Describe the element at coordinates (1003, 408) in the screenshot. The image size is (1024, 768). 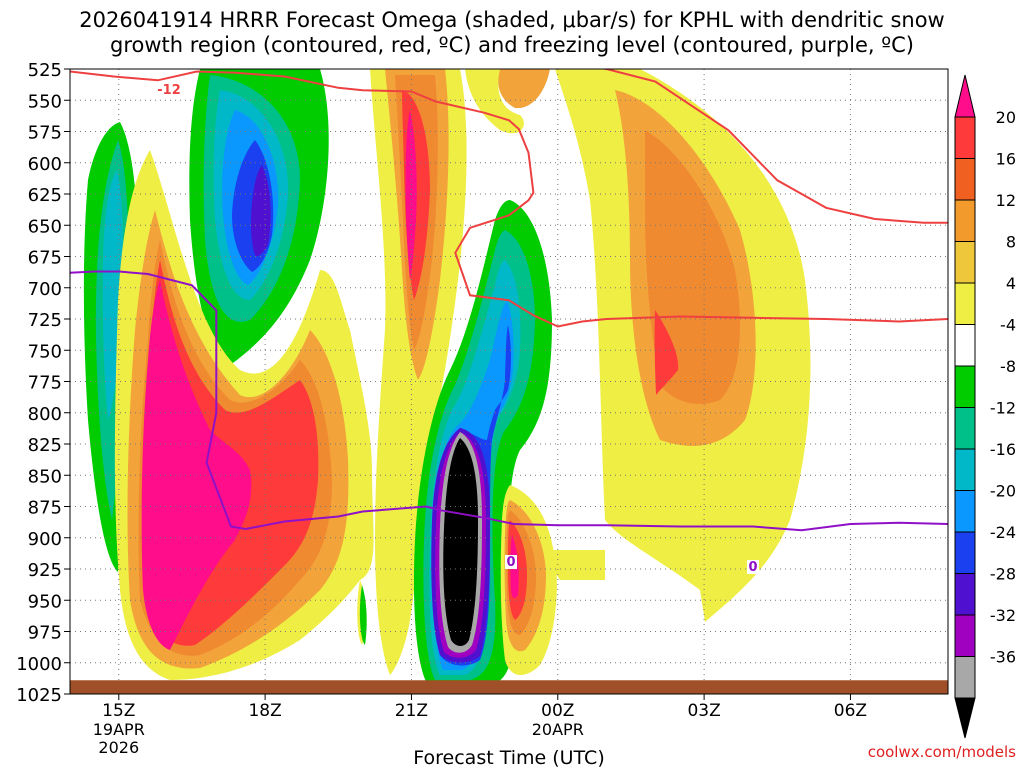
I see `colorbar-label: -12` at that location.